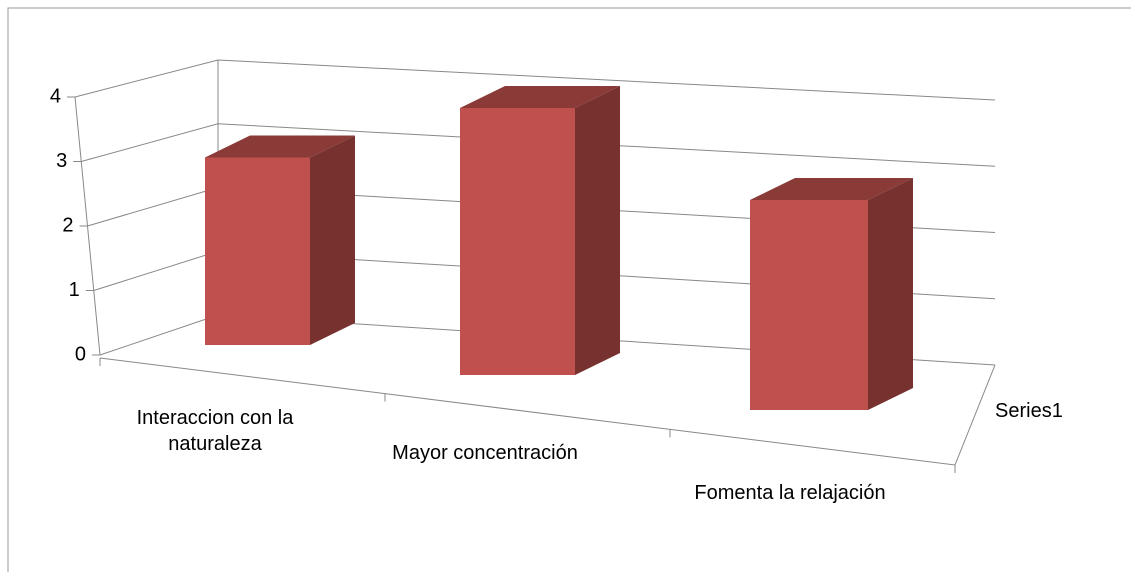  What do you see at coordinates (61, 161) in the screenshot?
I see `y-tick-label: 3` at bounding box center [61, 161].